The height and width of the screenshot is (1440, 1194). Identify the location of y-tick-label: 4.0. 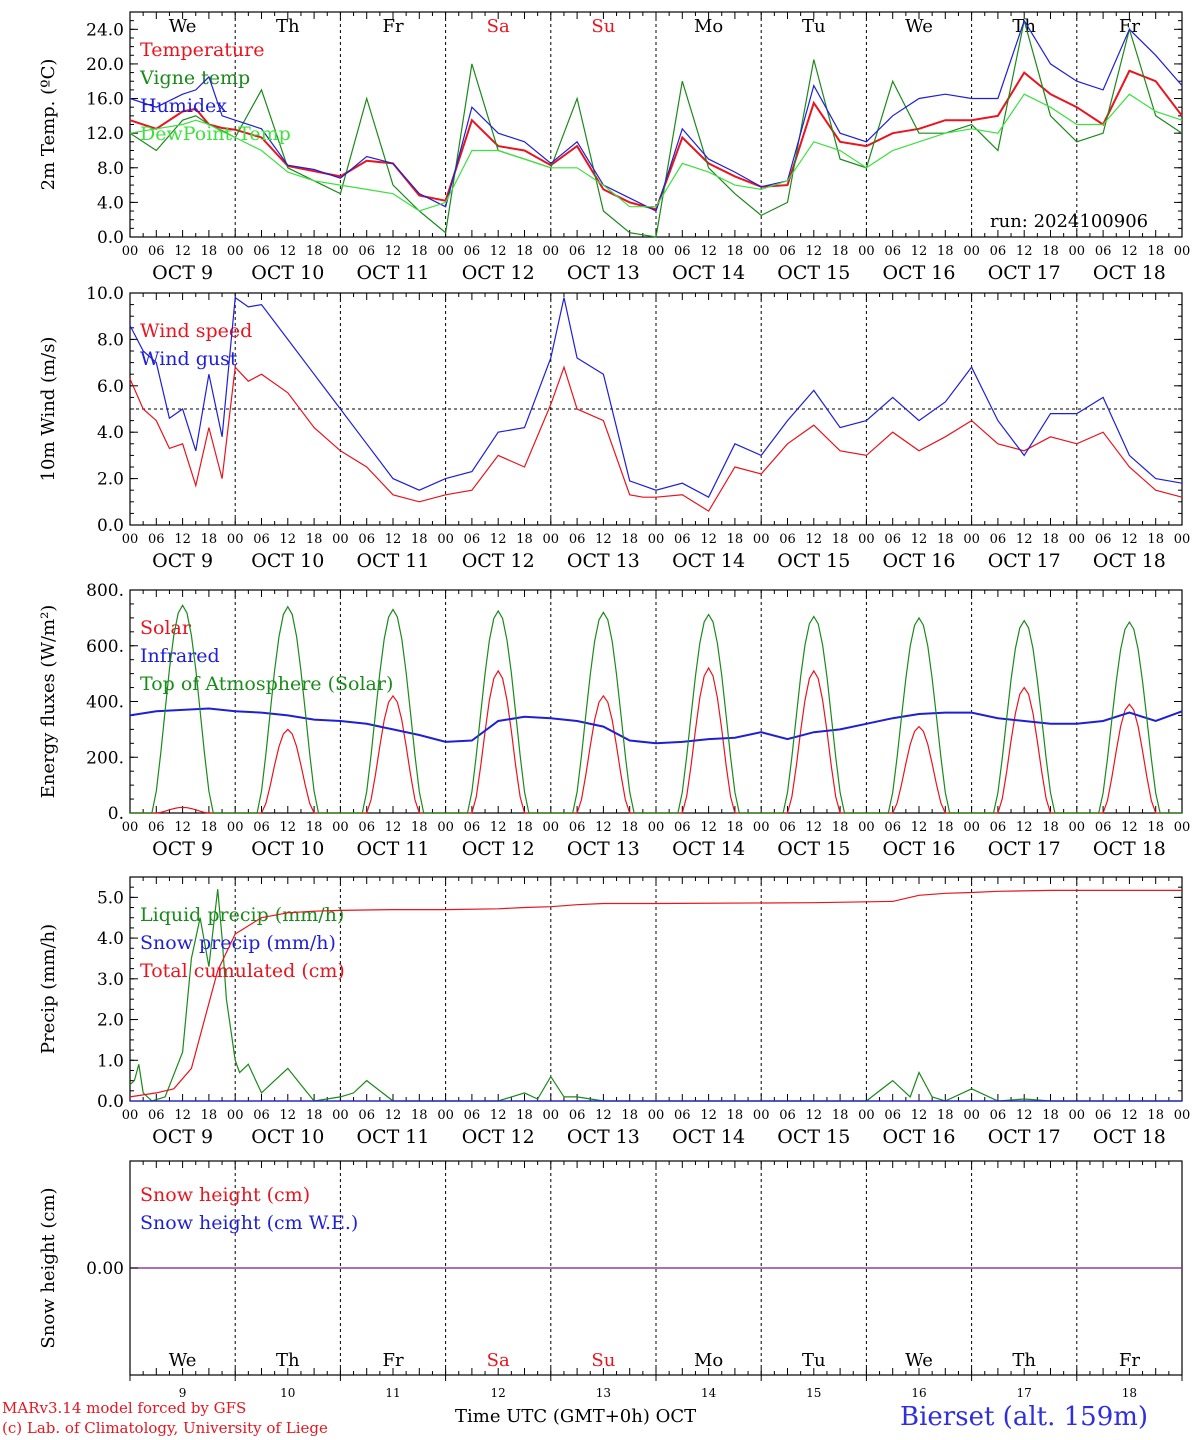
(110, 433).